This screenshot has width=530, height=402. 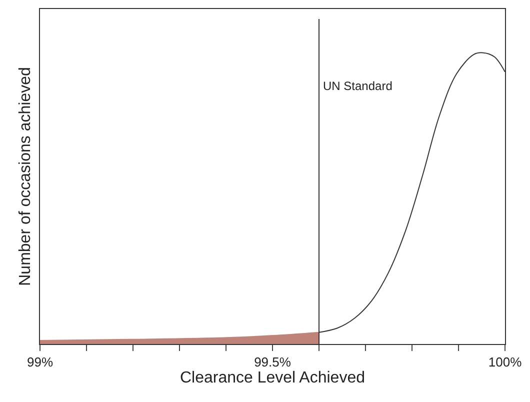 I want to click on x-tick-label: 99%, so click(x=40, y=362).